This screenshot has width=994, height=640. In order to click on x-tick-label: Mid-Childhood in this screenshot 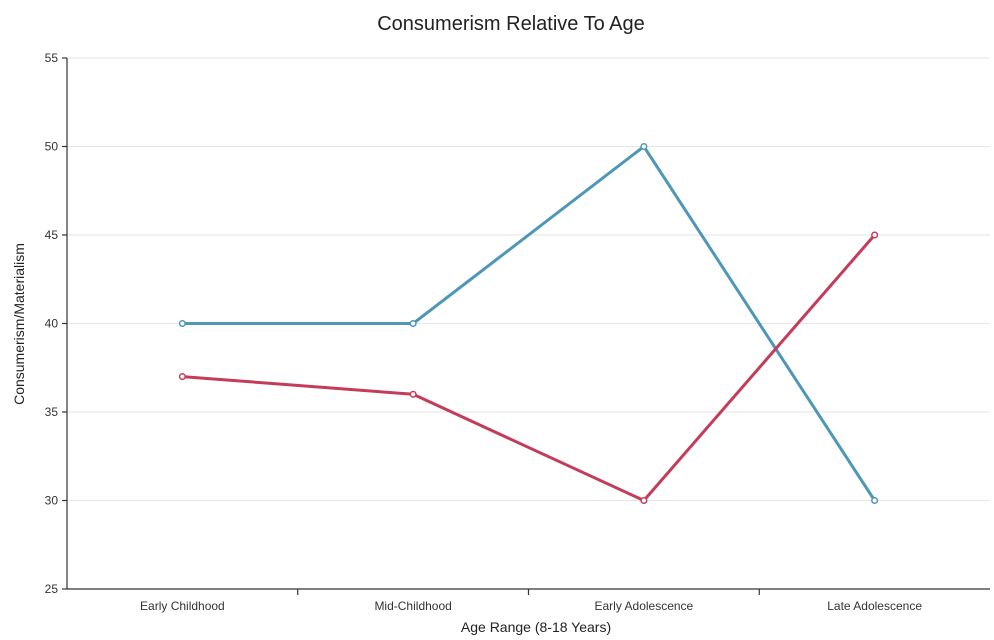, I will do `click(412, 606)`.